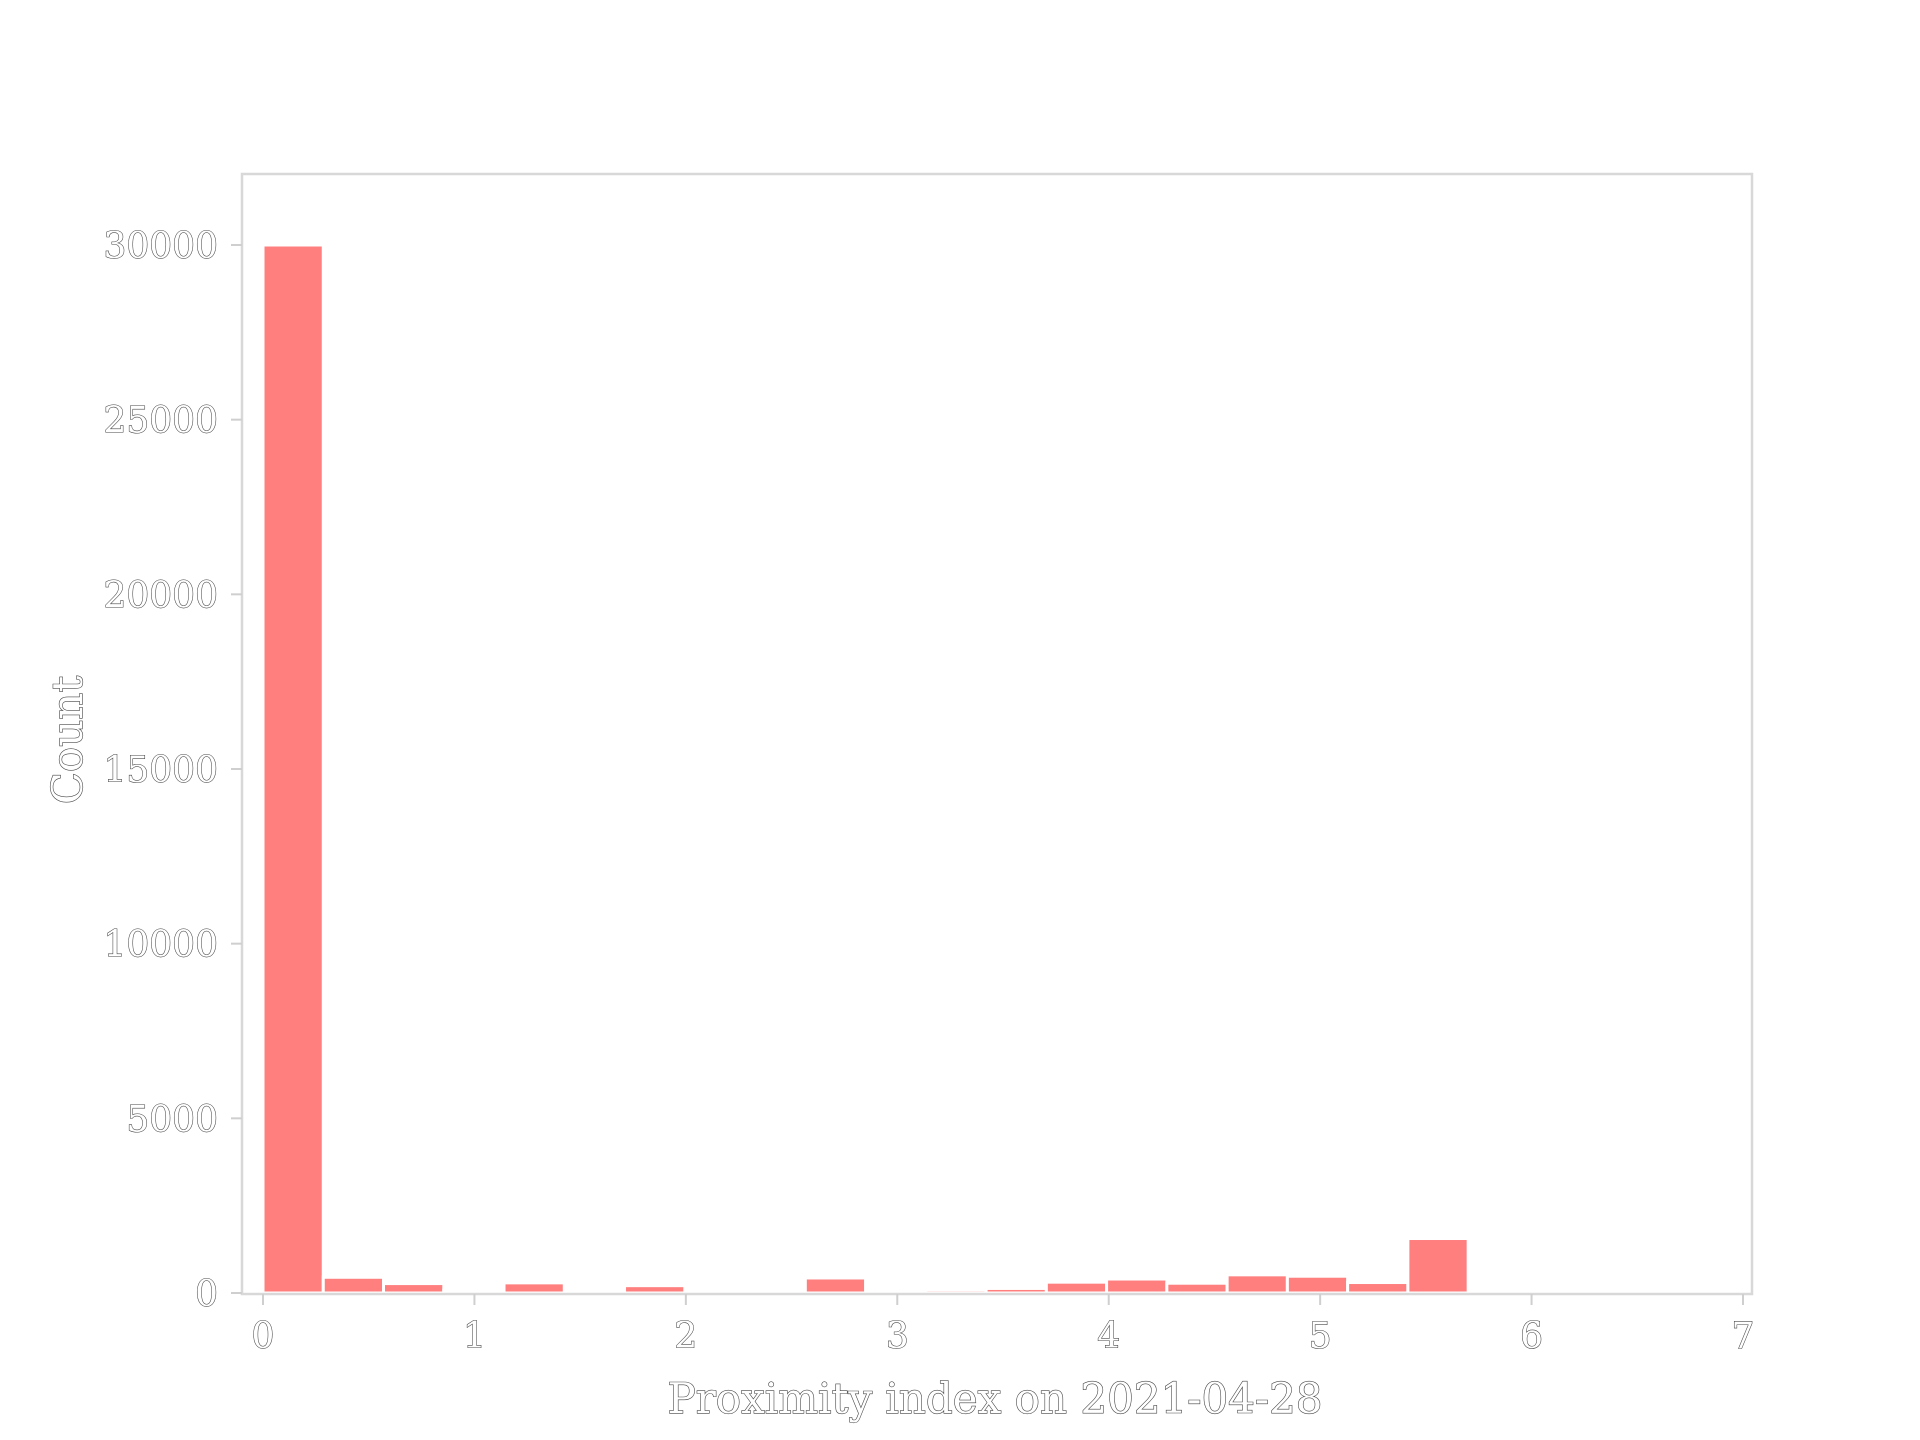 Image resolution: width=1920 pixels, height=1440 pixels. I want to click on x-tick-label: 0, so click(263, 1336).